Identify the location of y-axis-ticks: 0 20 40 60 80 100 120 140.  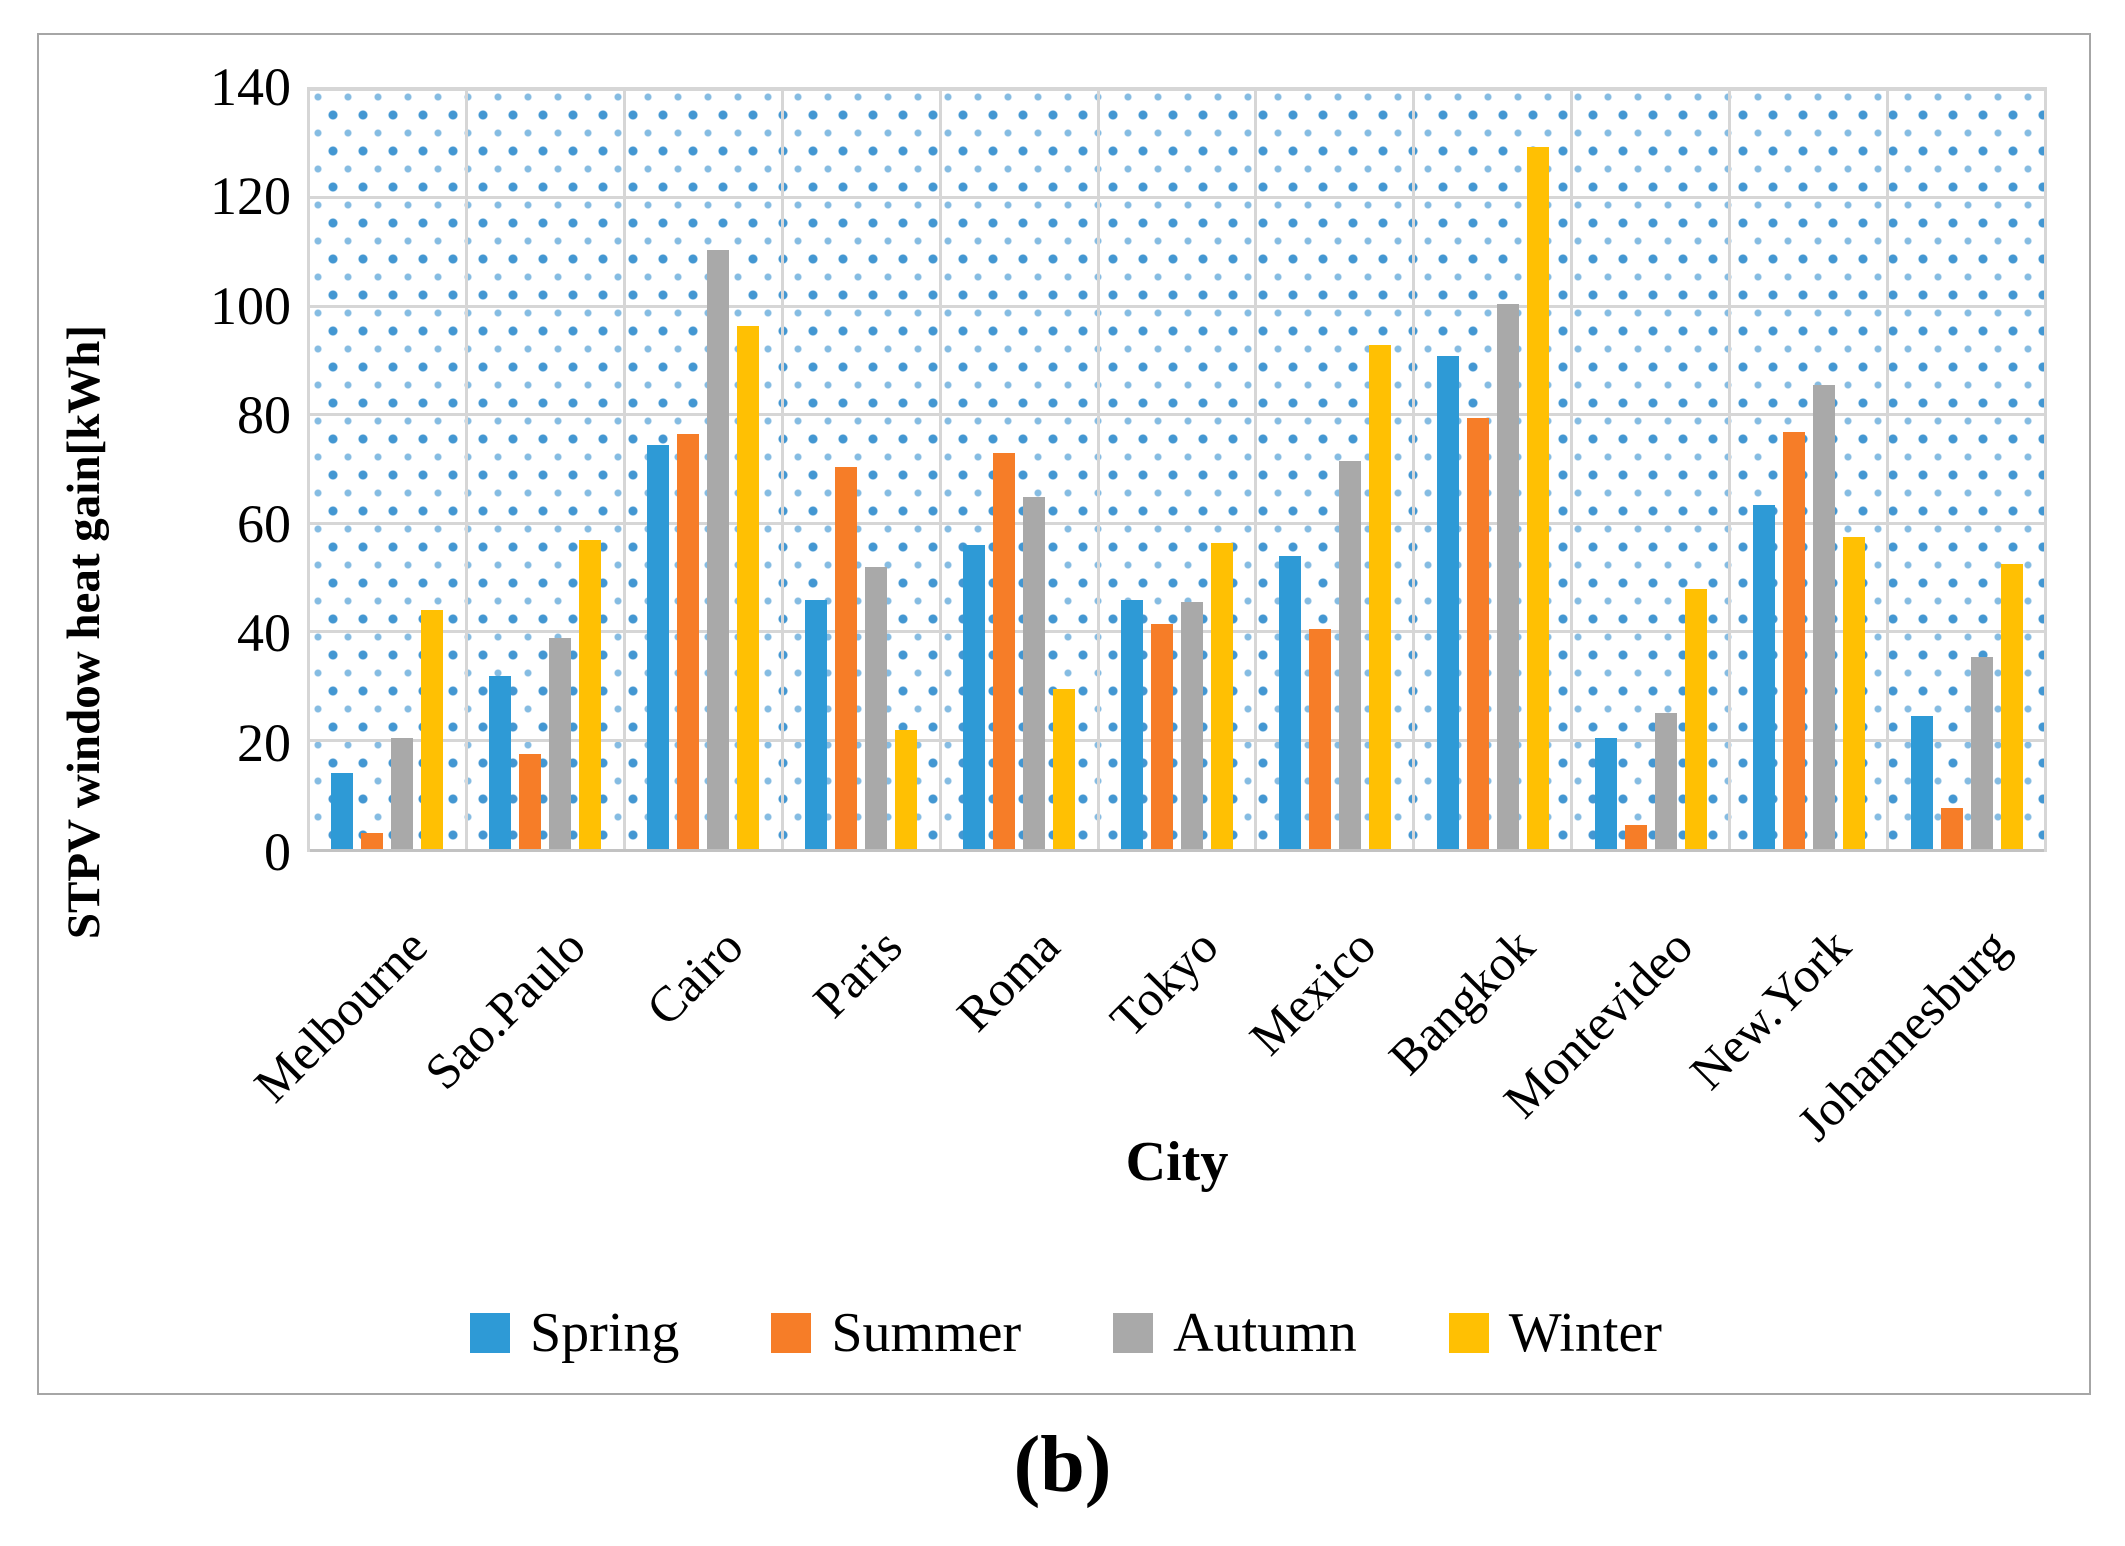
(165, 469).